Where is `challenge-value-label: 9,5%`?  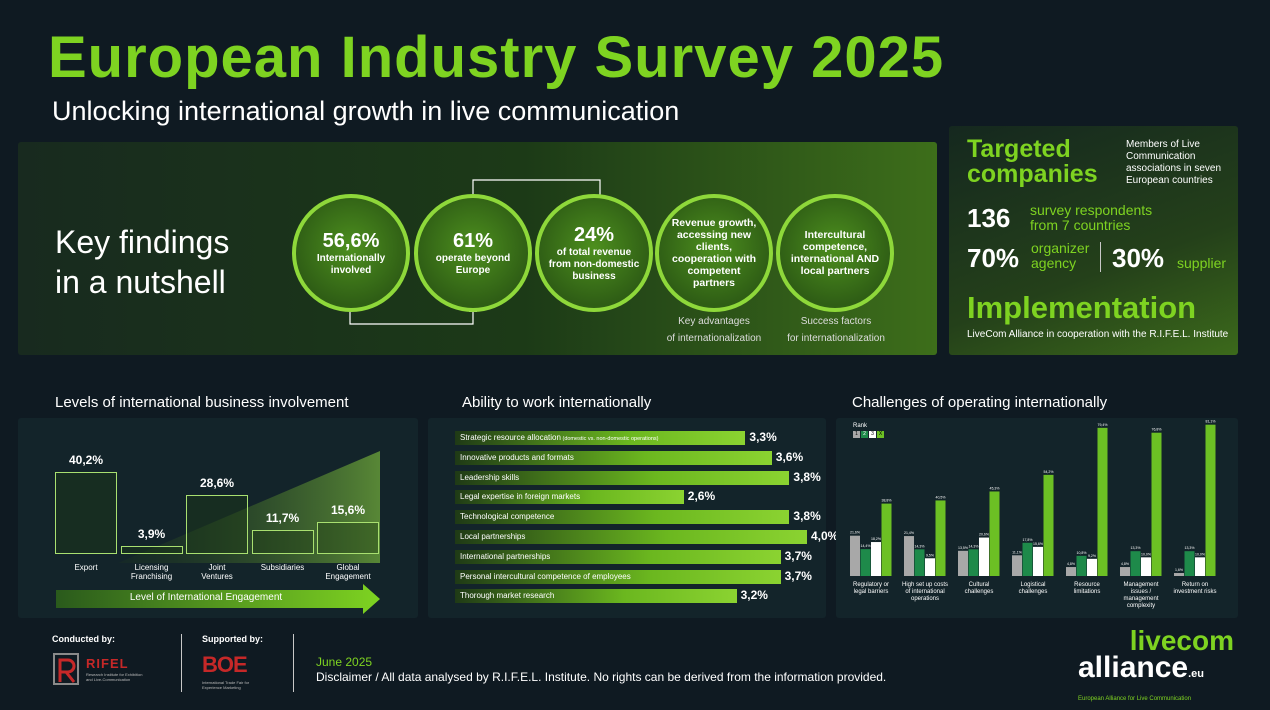
challenge-value-label: 9,5% is located at coordinates (930, 555).